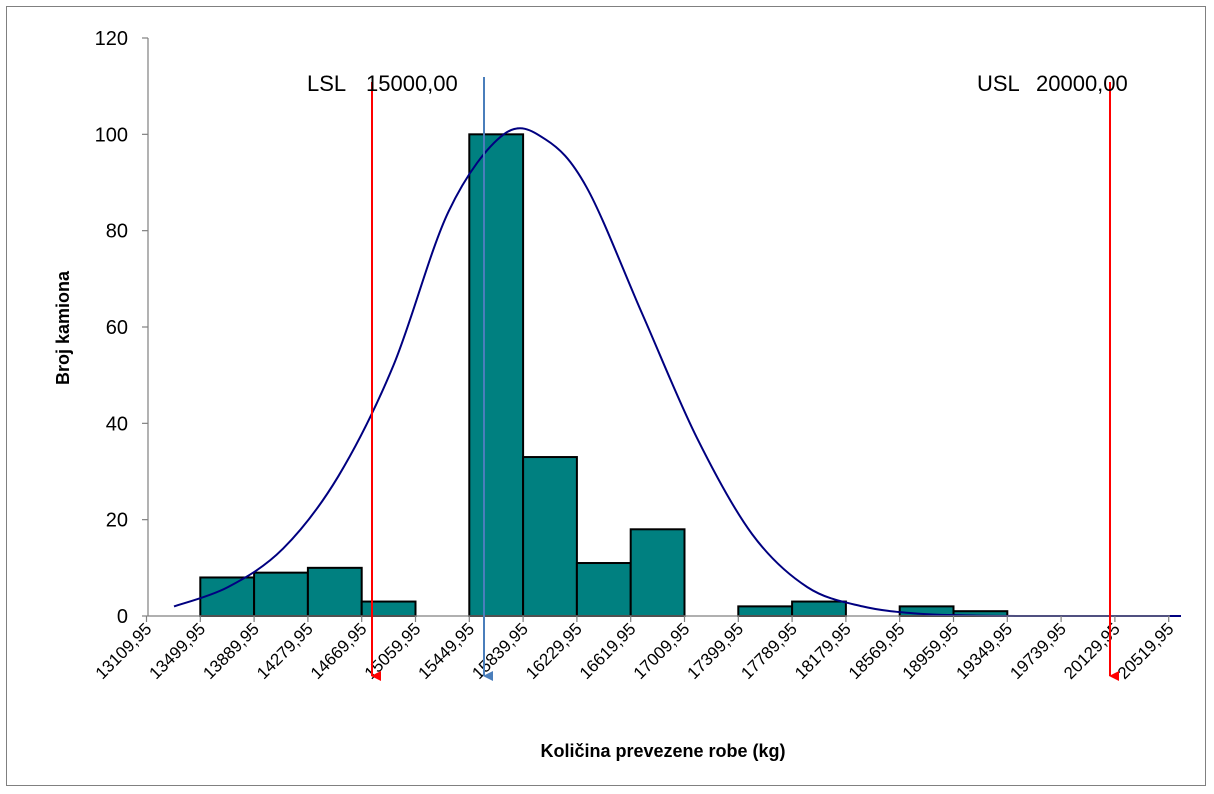 This screenshot has width=1214, height=794. I want to click on x-tick-label: 14669,95, so click(339, 651).